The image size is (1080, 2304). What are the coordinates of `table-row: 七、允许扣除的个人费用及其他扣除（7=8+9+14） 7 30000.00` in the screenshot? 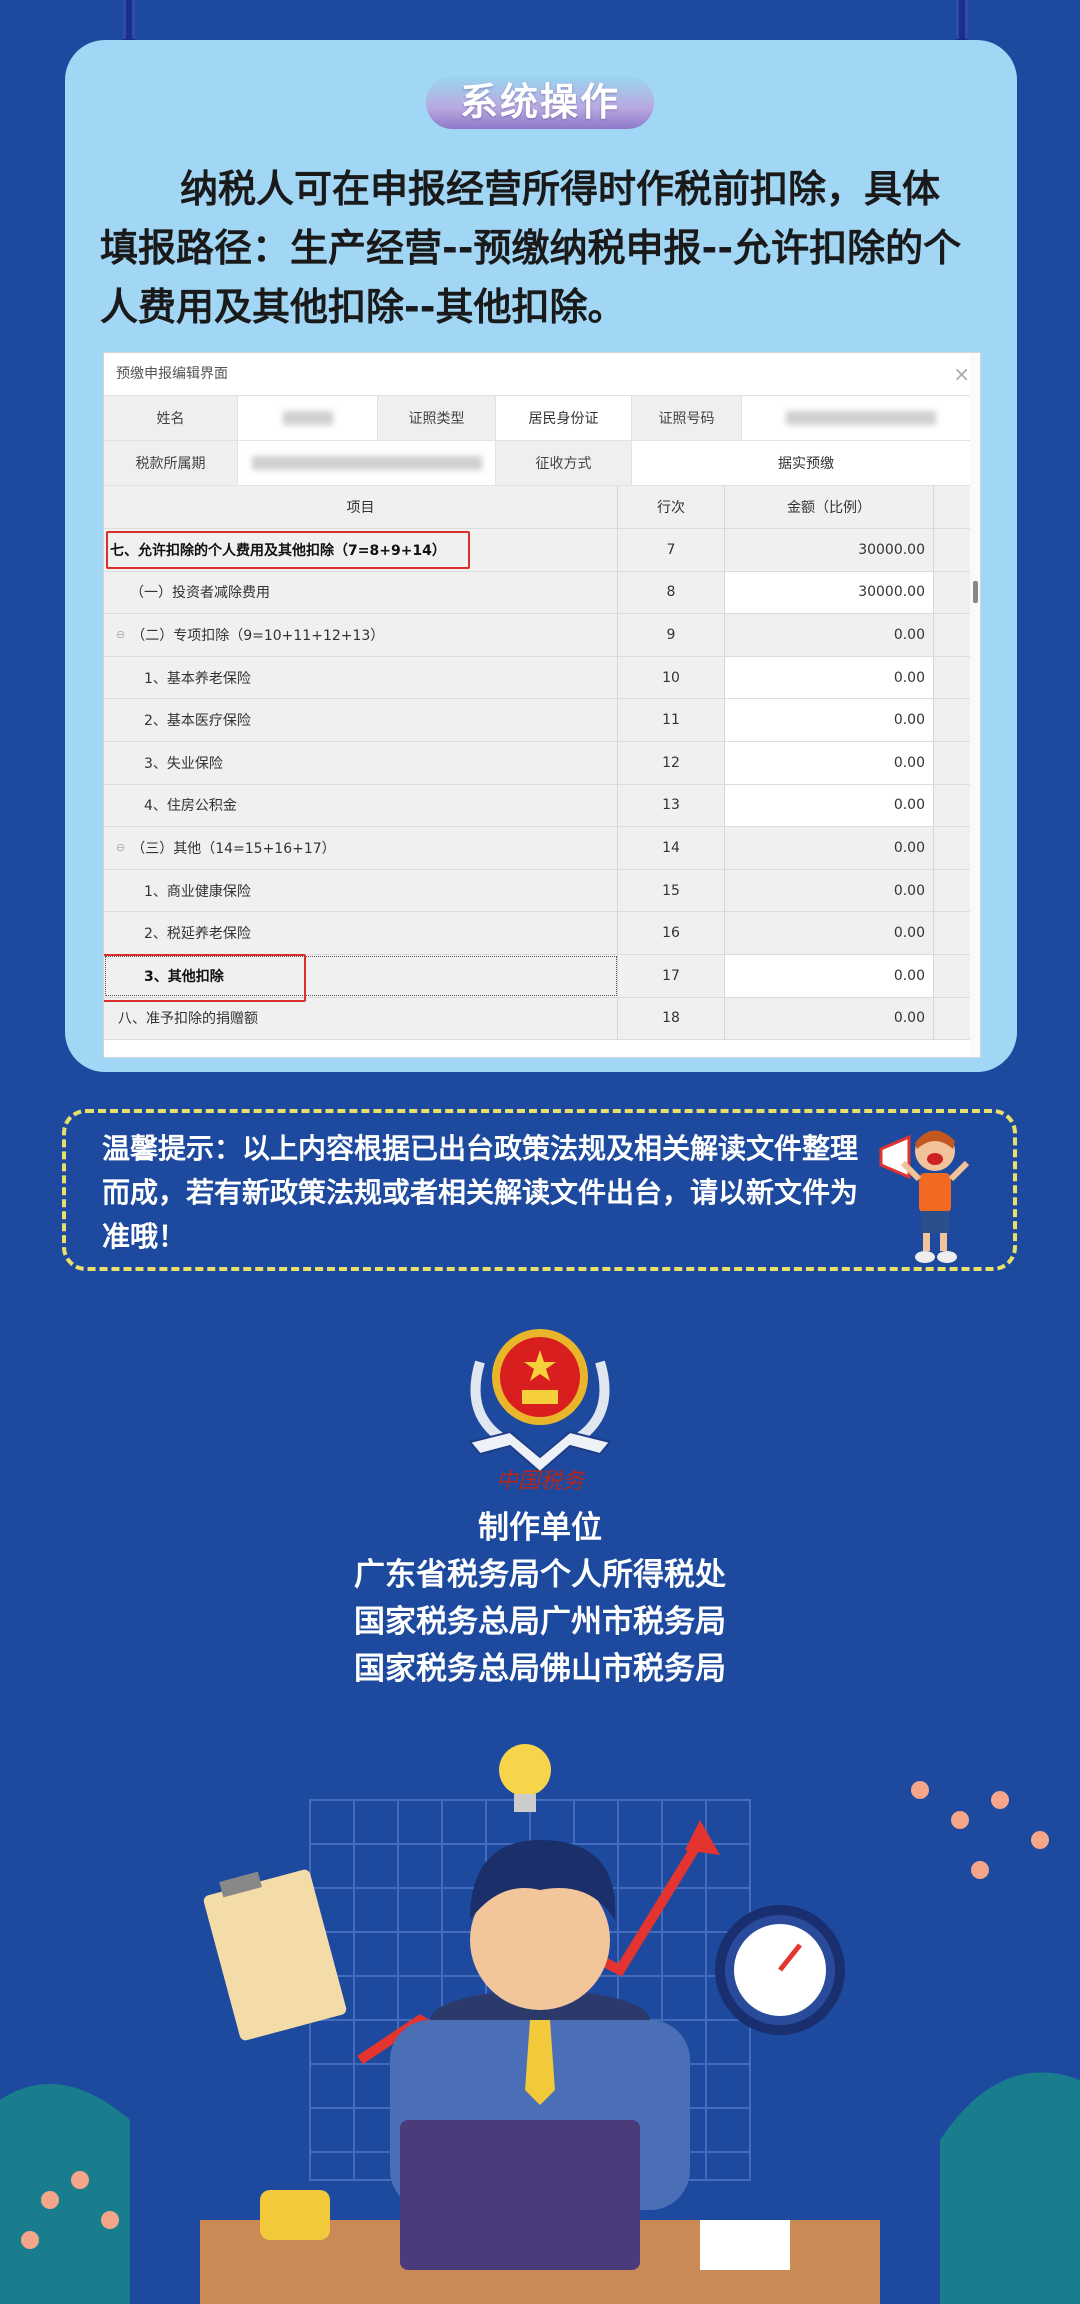 It's located at (542, 550).